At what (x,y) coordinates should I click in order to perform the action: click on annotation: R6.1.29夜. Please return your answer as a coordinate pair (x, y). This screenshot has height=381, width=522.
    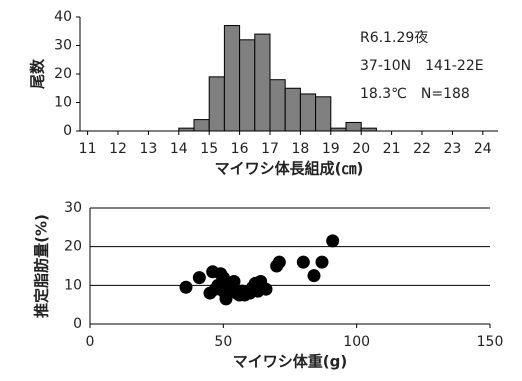
    Looking at the image, I should click on (394, 38).